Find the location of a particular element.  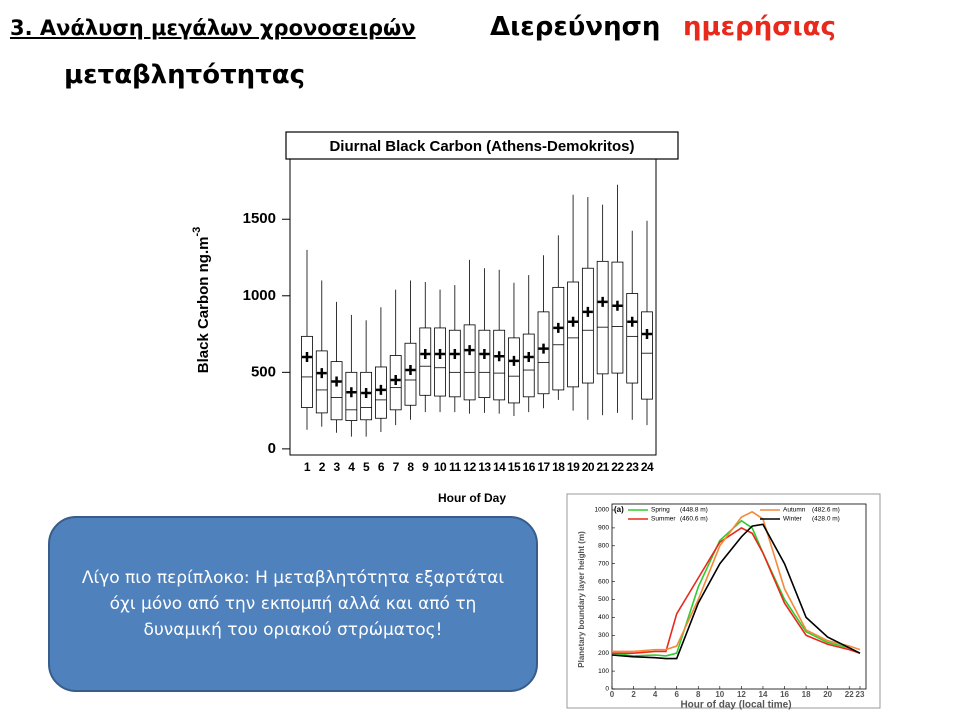

y-tick-label: 0 is located at coordinates (607, 689).